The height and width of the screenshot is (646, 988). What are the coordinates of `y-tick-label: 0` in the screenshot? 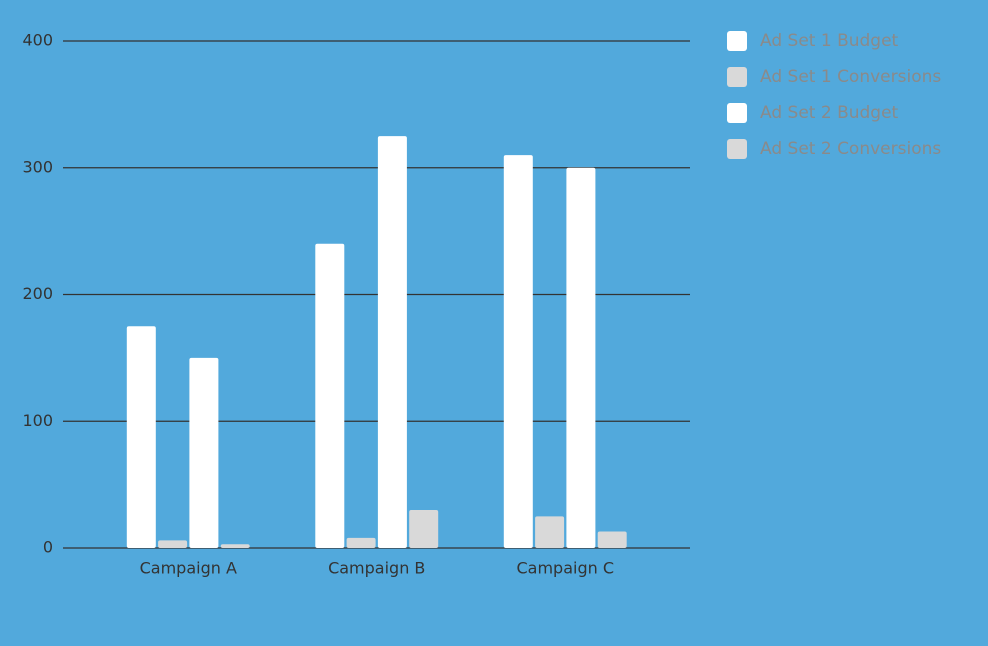 It's located at (48, 547).